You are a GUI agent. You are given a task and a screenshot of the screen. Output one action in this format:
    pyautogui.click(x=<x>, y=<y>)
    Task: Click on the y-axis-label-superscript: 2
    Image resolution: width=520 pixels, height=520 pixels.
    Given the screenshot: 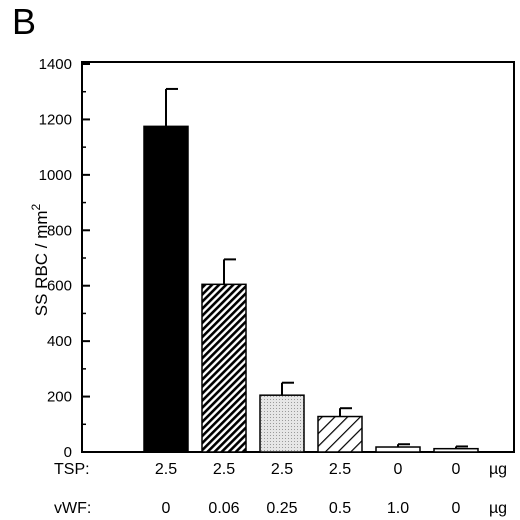 What is the action you would take?
    pyautogui.click(x=36, y=206)
    